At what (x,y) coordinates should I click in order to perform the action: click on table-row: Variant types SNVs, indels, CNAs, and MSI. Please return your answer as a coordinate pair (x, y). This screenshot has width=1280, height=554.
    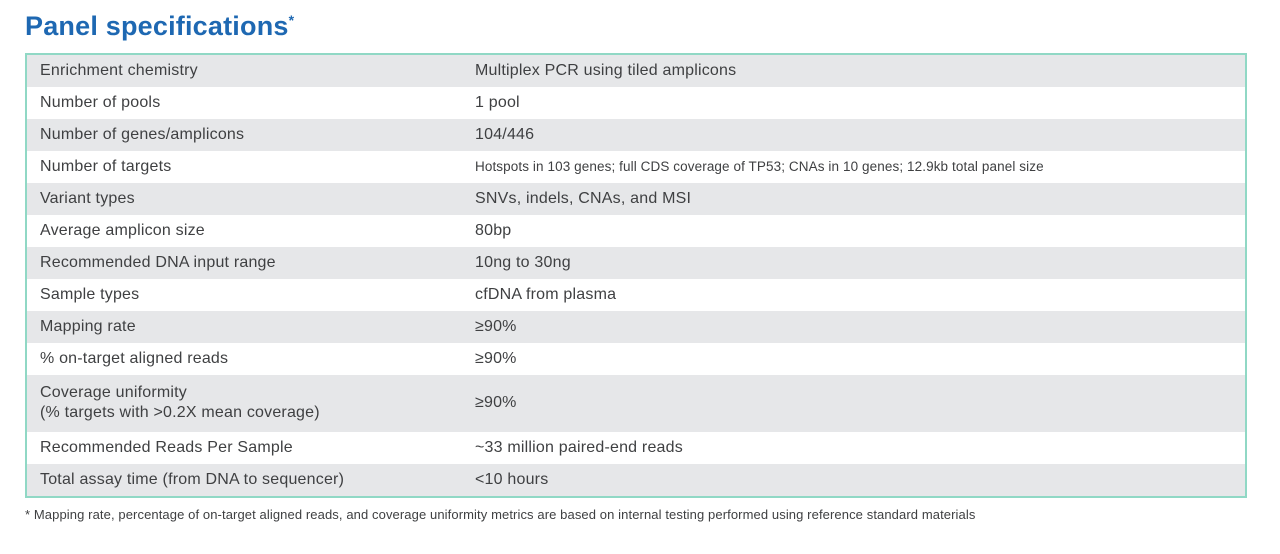
    Looking at the image, I should click on (636, 198).